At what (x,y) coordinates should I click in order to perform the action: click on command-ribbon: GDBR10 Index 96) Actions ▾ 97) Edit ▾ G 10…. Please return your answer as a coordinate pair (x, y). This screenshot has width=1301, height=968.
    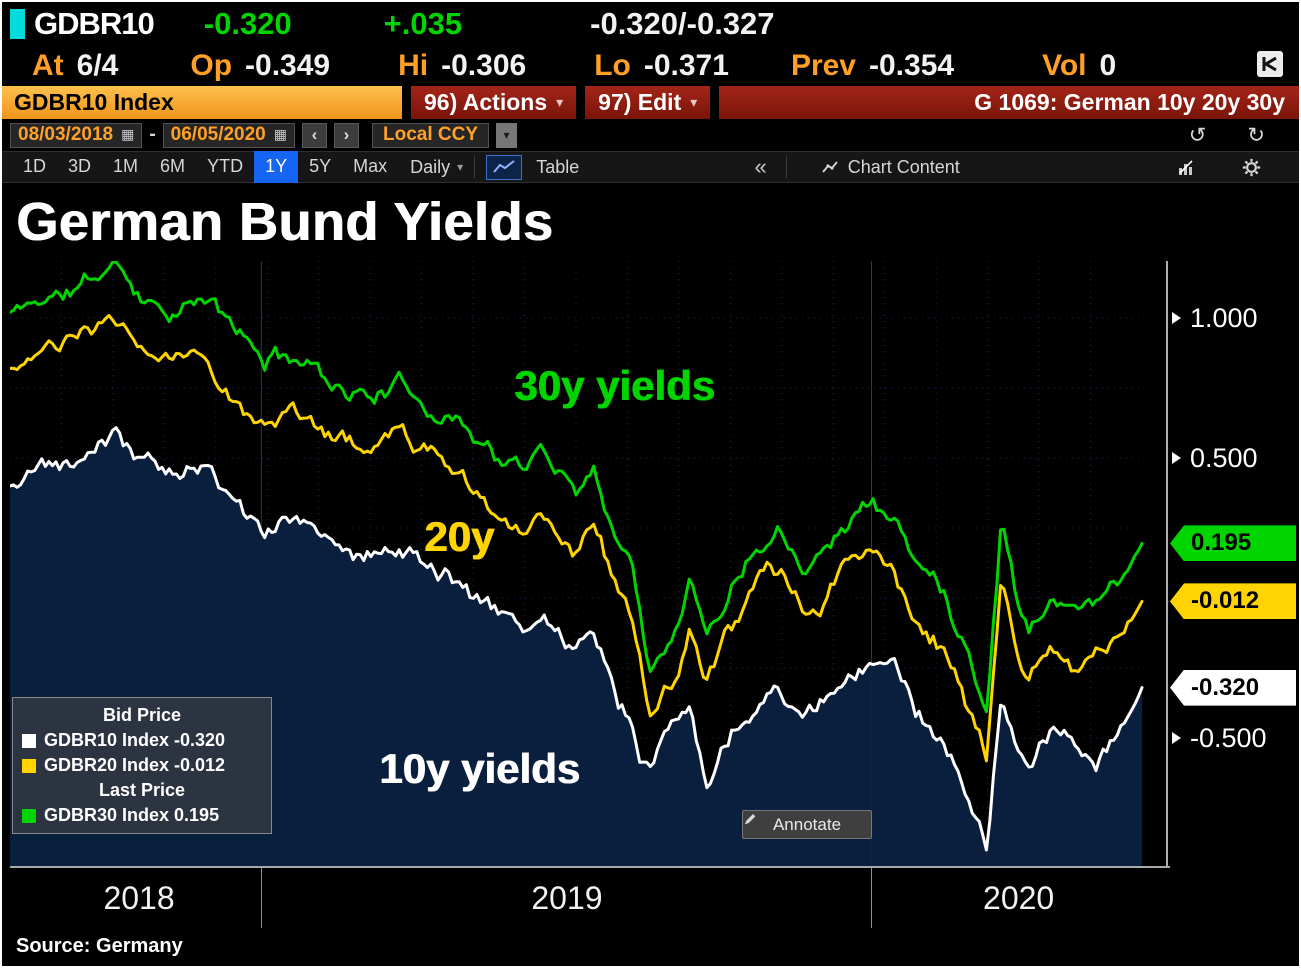
    Looking at the image, I should click on (650, 102).